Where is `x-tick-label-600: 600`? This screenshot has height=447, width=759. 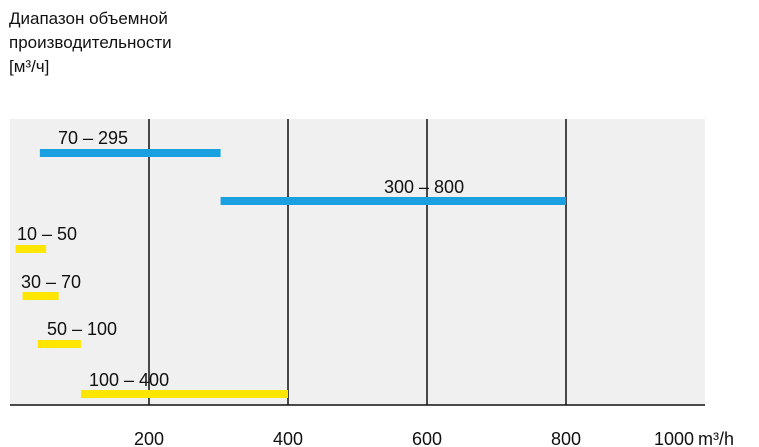
x-tick-label-600: 600 is located at coordinates (427, 438).